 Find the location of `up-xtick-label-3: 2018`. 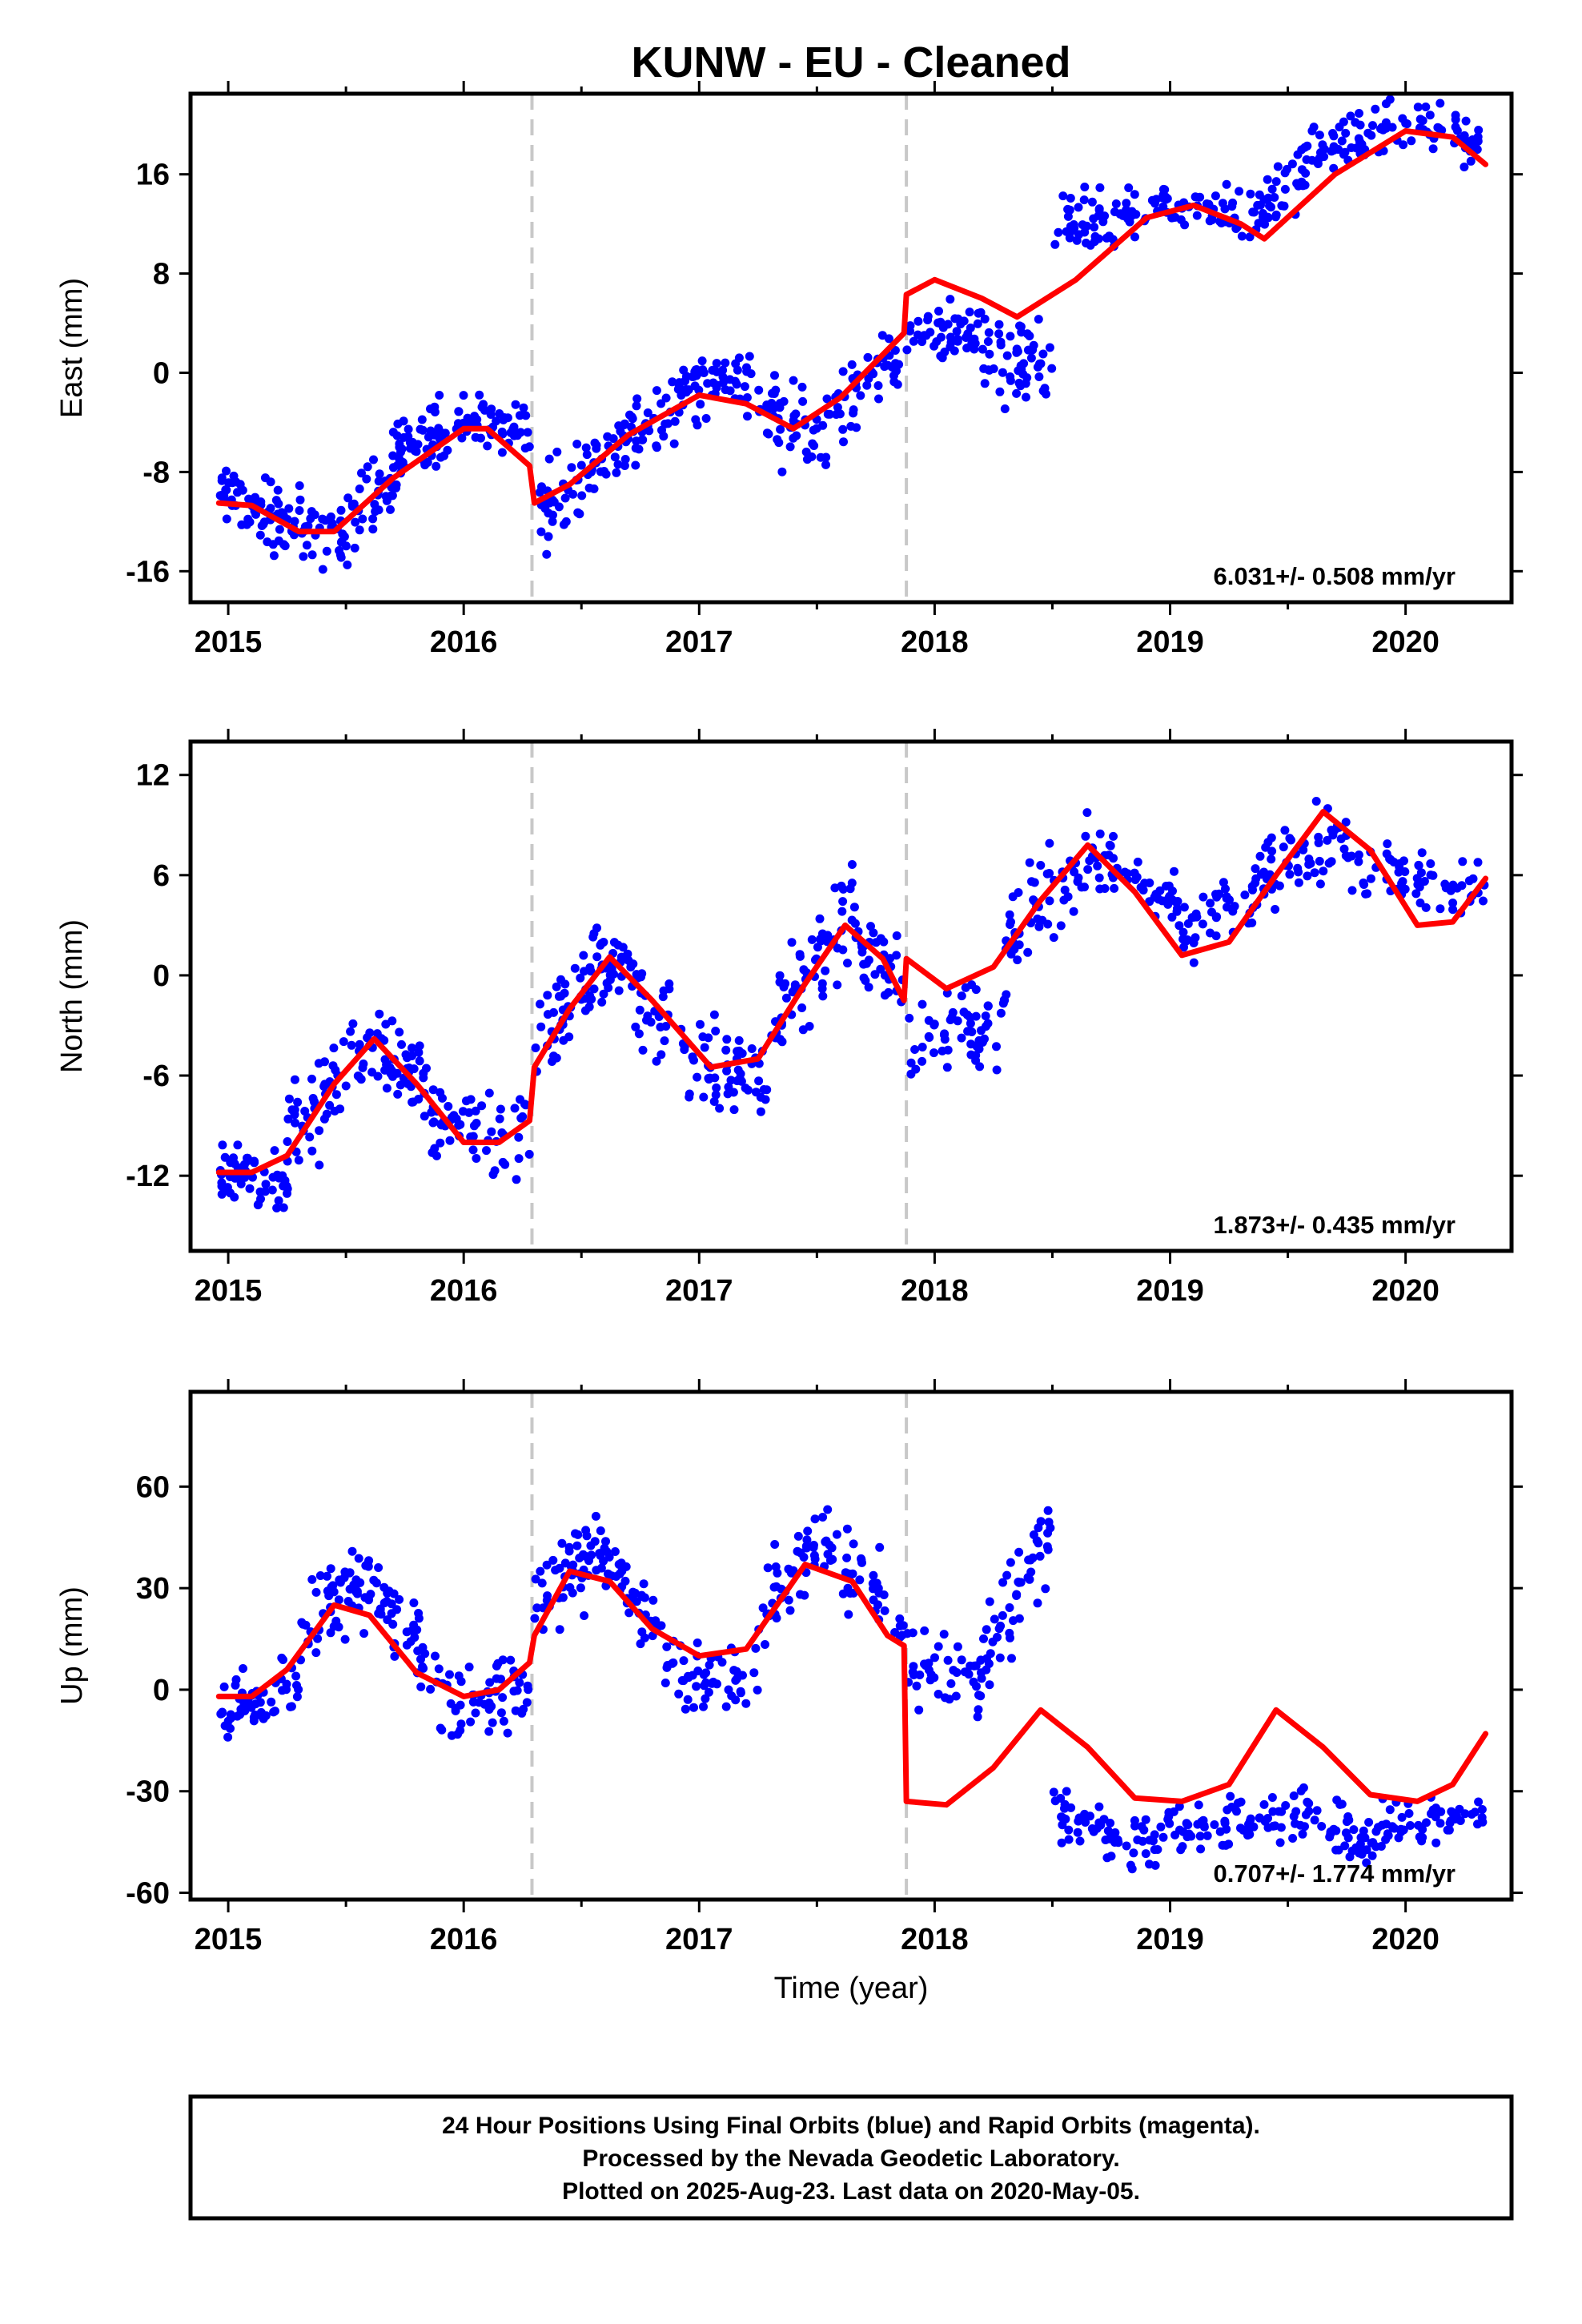

up-xtick-label-3: 2018 is located at coordinates (935, 1940).